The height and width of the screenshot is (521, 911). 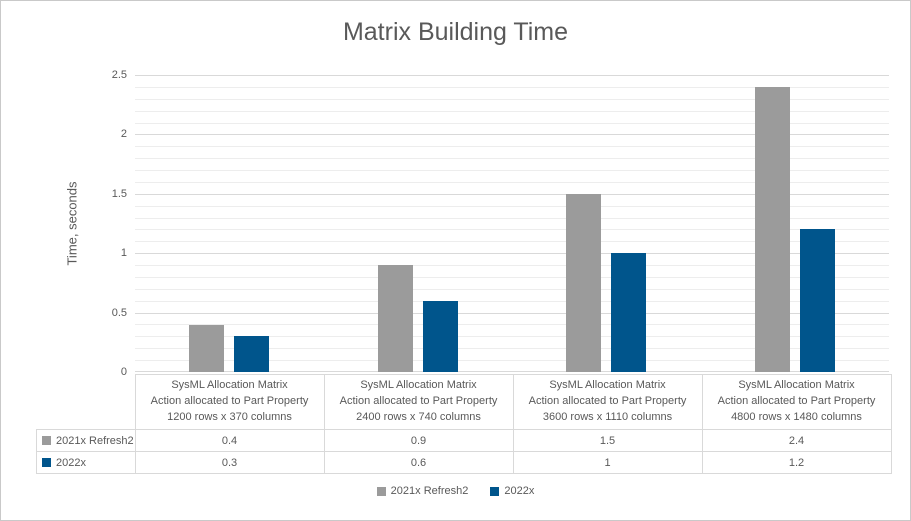 I want to click on bar-2022x-cat2, so click(x=440, y=336).